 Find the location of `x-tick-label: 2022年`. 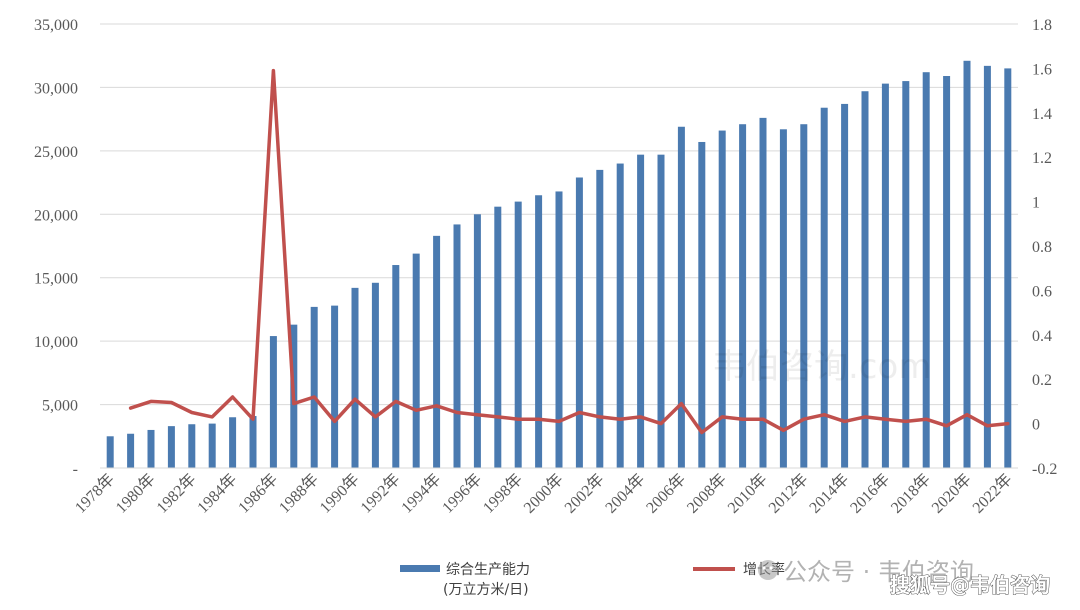

x-tick-label: 2022年 is located at coordinates (992, 493).